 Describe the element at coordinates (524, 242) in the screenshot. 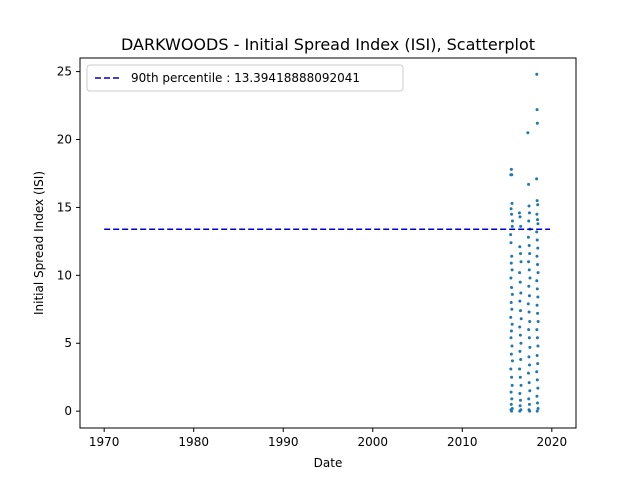

I see `scatter-points` at that location.